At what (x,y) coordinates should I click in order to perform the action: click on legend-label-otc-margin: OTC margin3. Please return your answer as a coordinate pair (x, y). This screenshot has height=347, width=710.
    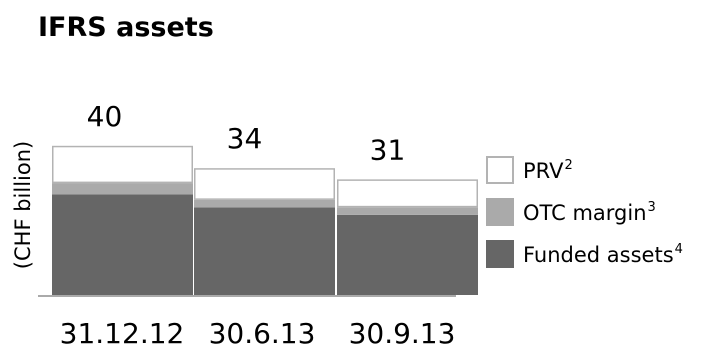
    Looking at the image, I should click on (589, 212).